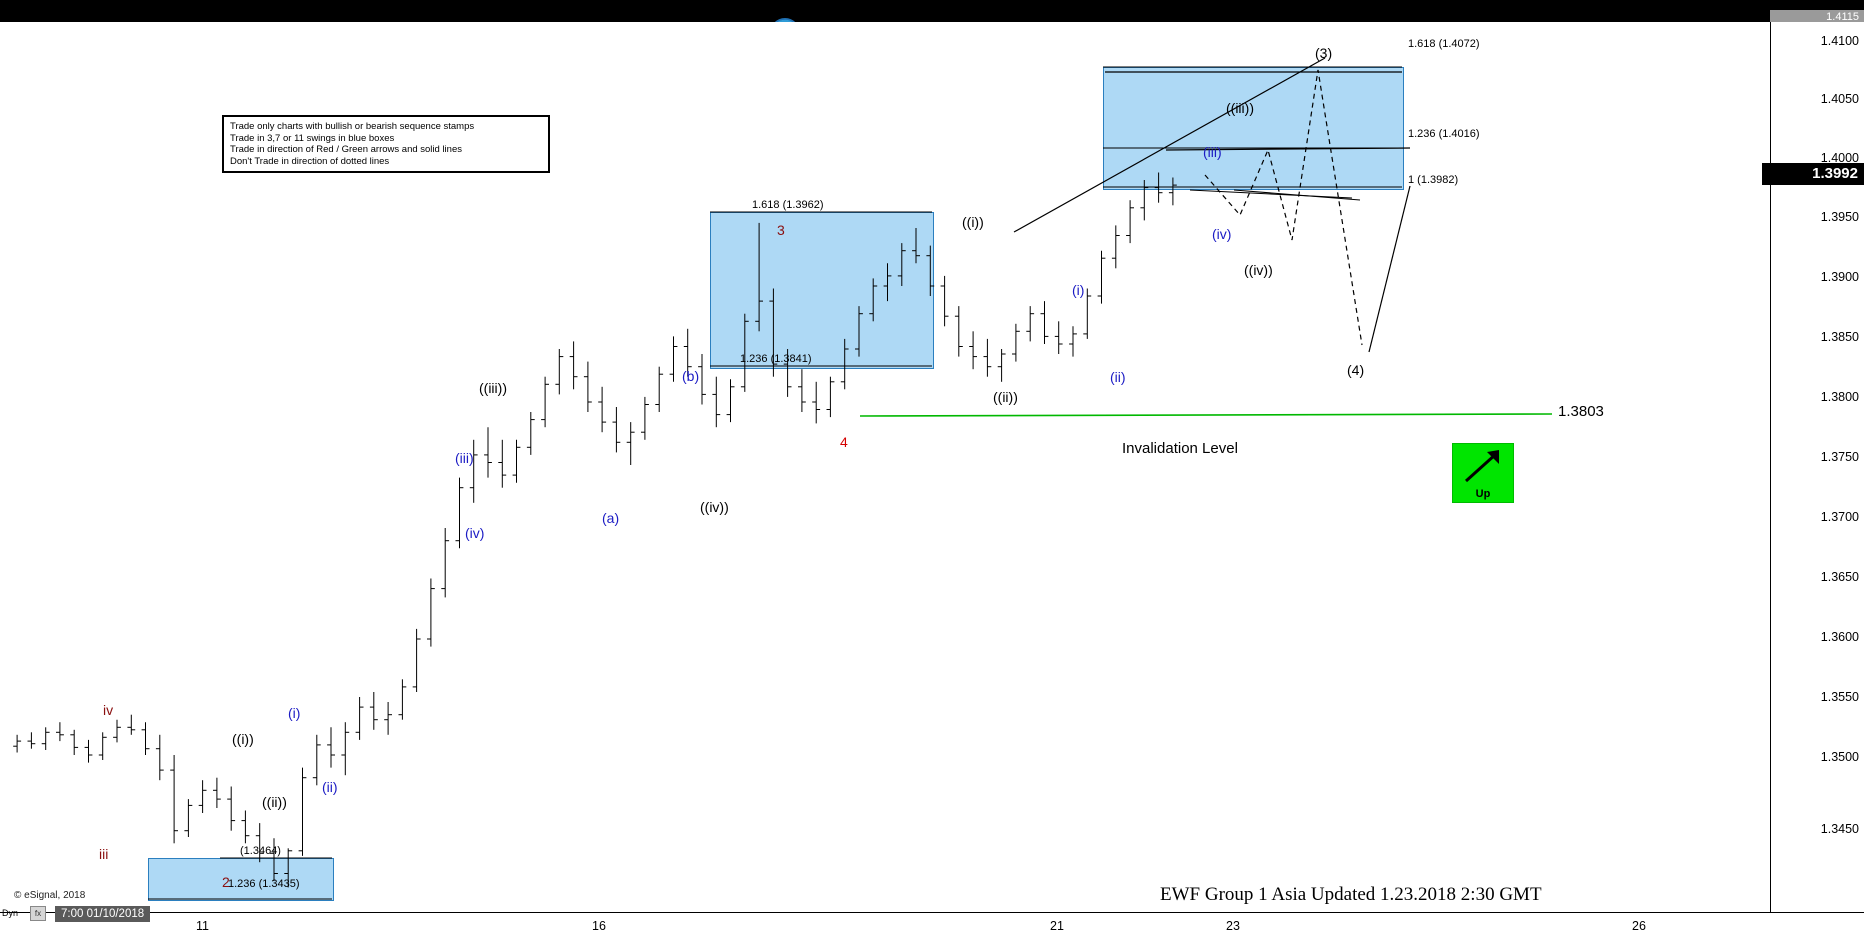 This screenshot has height=942, width=1864. I want to click on price-tick-3: 1.3950, so click(1839, 217).